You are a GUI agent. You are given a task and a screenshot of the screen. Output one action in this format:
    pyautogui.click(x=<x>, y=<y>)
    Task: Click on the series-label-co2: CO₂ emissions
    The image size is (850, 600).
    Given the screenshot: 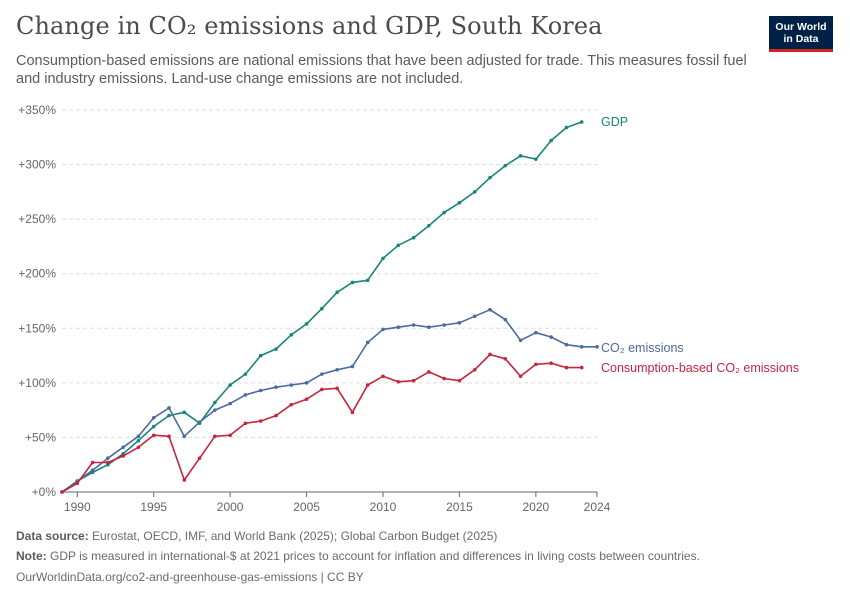 What is the action you would take?
    pyautogui.click(x=642, y=348)
    